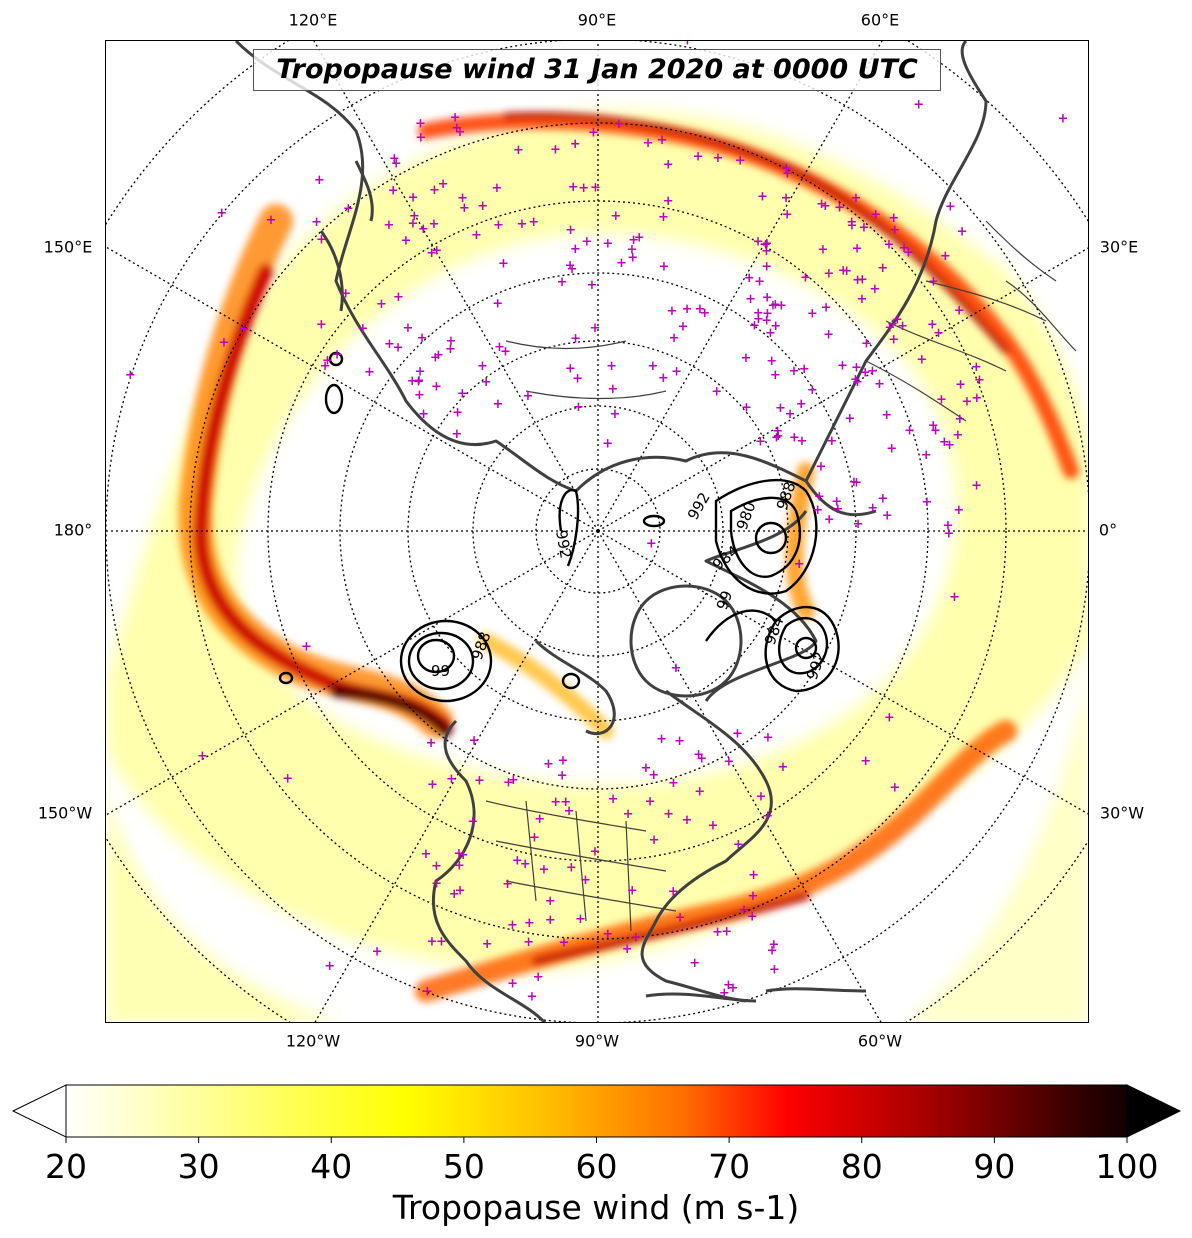 The width and height of the screenshot is (1192, 1238). Describe the element at coordinates (861, 1166) in the screenshot. I see `colorbar-tick-label: 80` at that location.